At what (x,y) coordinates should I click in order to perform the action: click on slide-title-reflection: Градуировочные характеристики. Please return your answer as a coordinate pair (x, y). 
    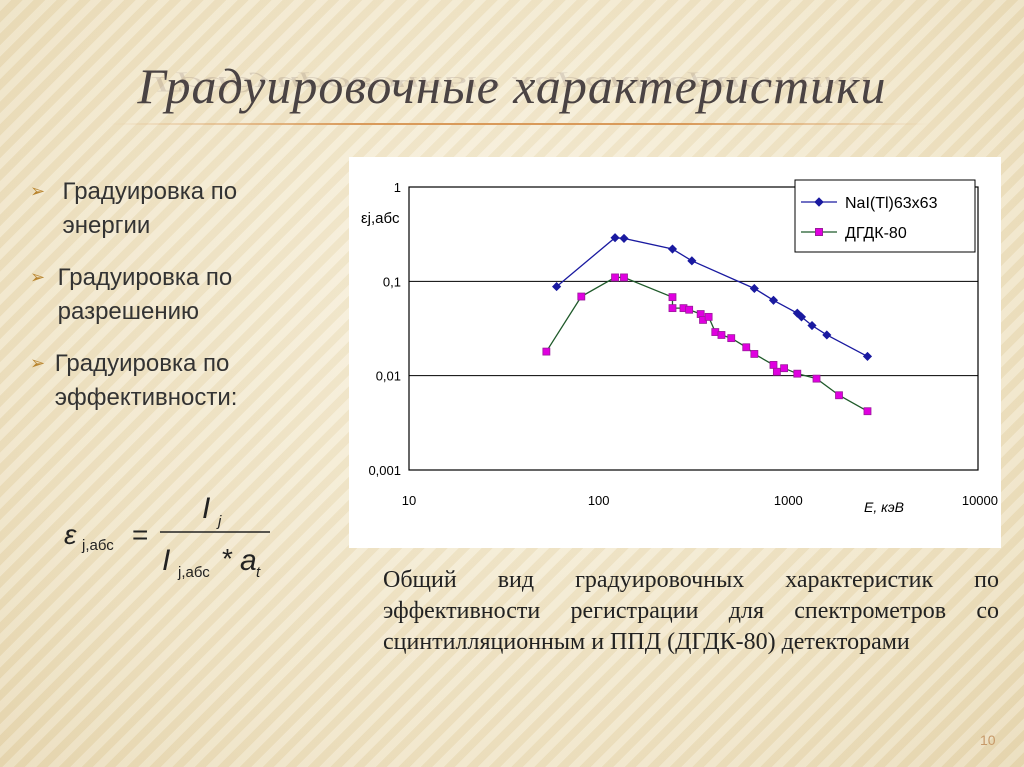
    Looking at the image, I should click on (512, 84).